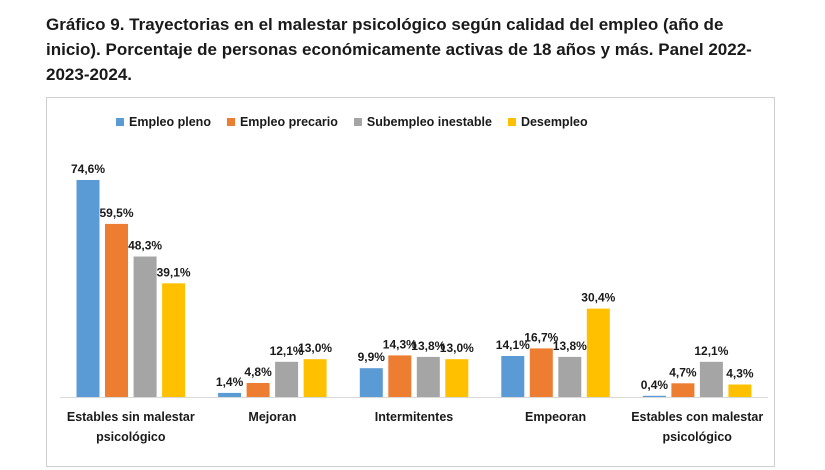 The image size is (825, 470). I want to click on legend-item-2: Empleo precario, so click(282, 122).